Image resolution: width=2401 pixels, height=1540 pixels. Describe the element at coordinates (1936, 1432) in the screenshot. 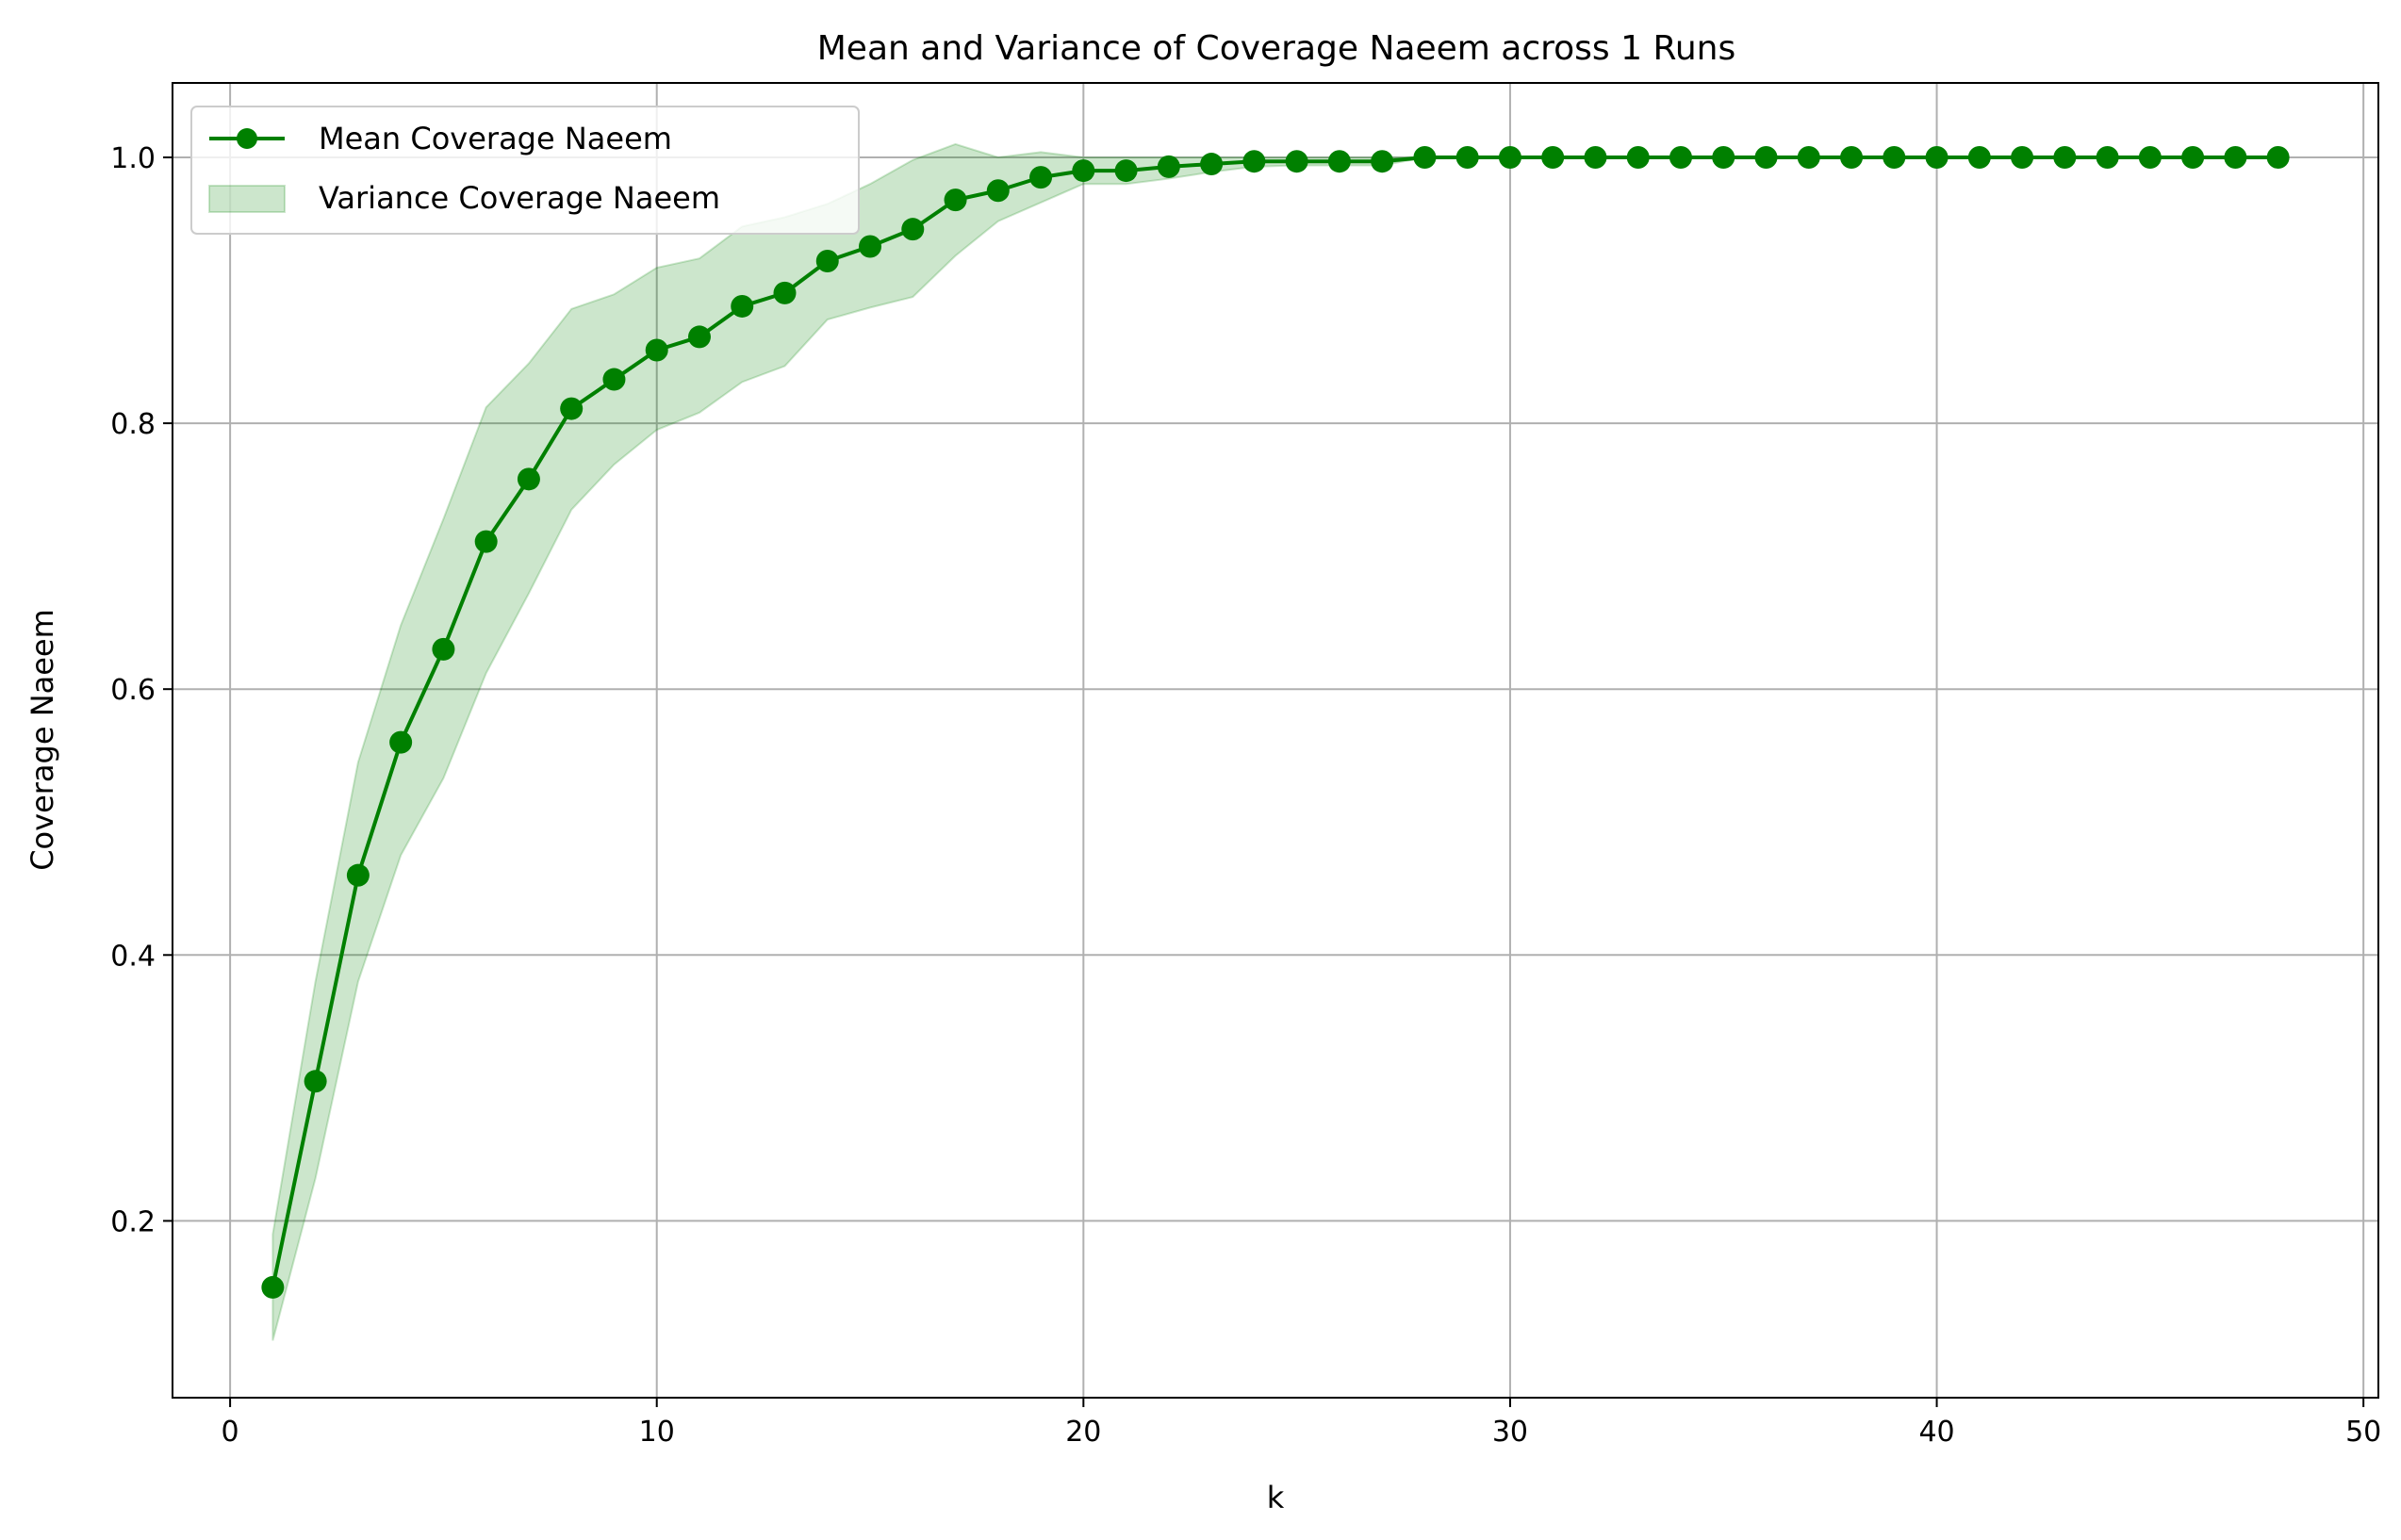

I see `x-tick-label: 40` at that location.